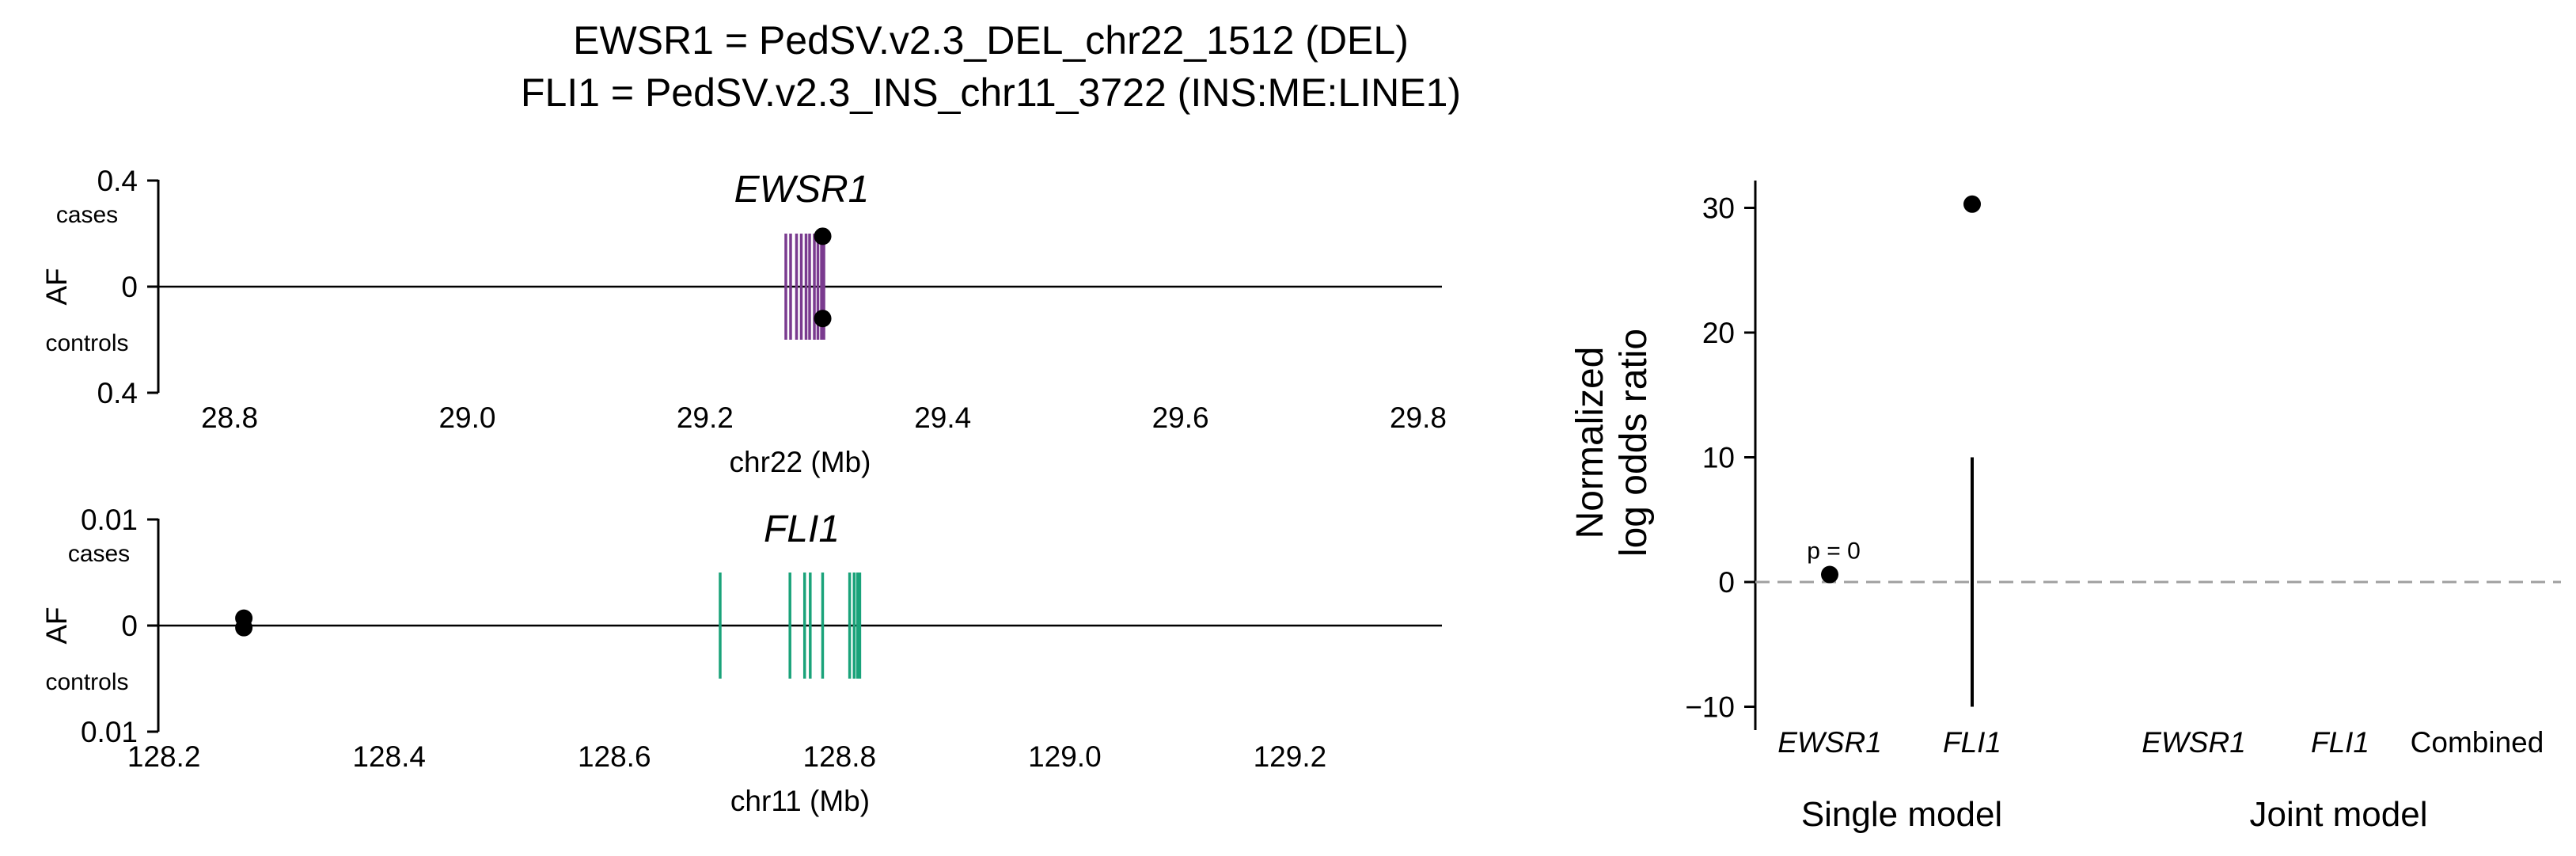 The width and height of the screenshot is (2576, 856). Describe the element at coordinates (1065, 756) in the screenshot. I see `fli1-xtick-label: 129.0` at that location.